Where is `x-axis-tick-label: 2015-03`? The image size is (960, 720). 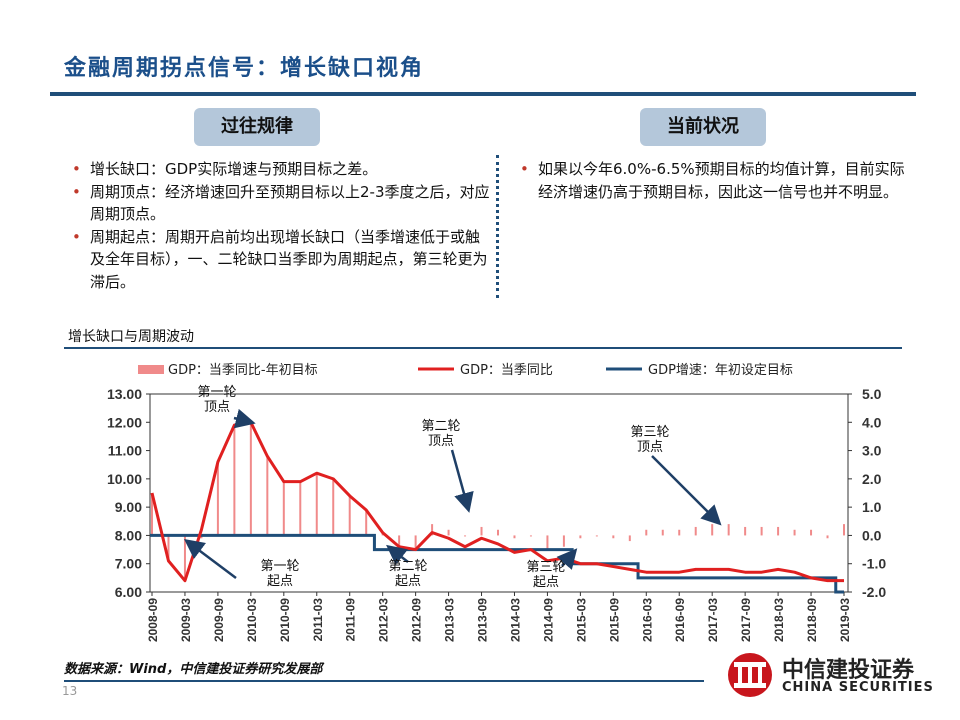
x-axis-tick-label: 2015-03 is located at coordinates (581, 620).